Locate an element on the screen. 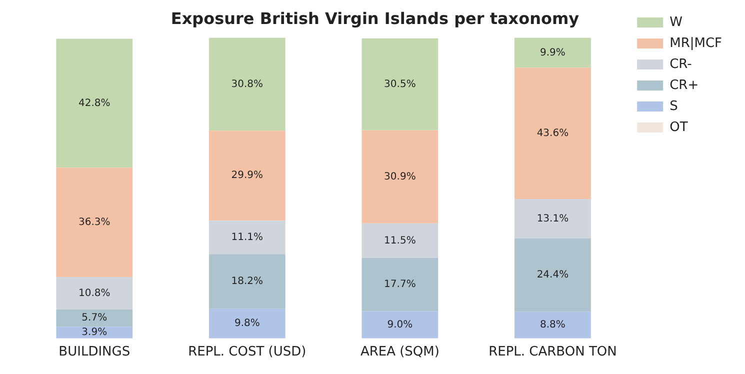 The width and height of the screenshot is (745, 374). data-label: 30.8% is located at coordinates (247, 84).